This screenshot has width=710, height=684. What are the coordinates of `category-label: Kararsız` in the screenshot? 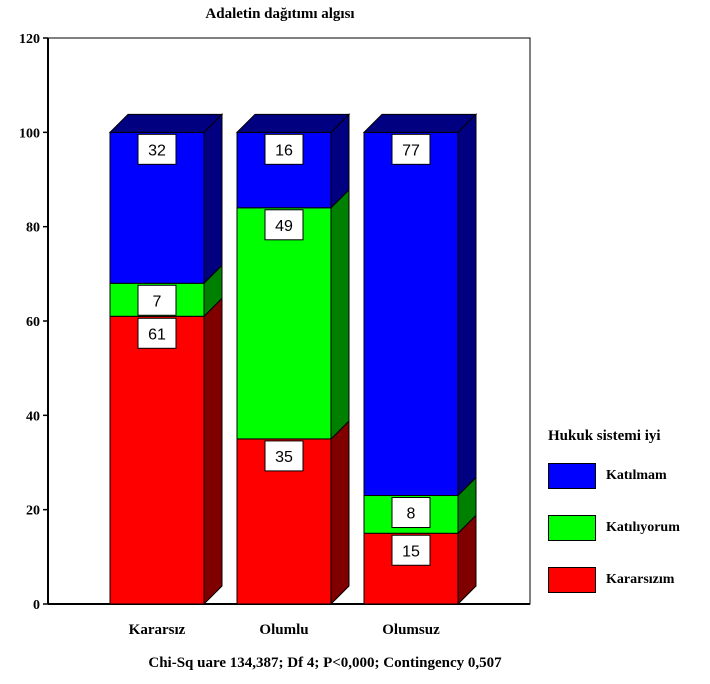 It's located at (157, 630).